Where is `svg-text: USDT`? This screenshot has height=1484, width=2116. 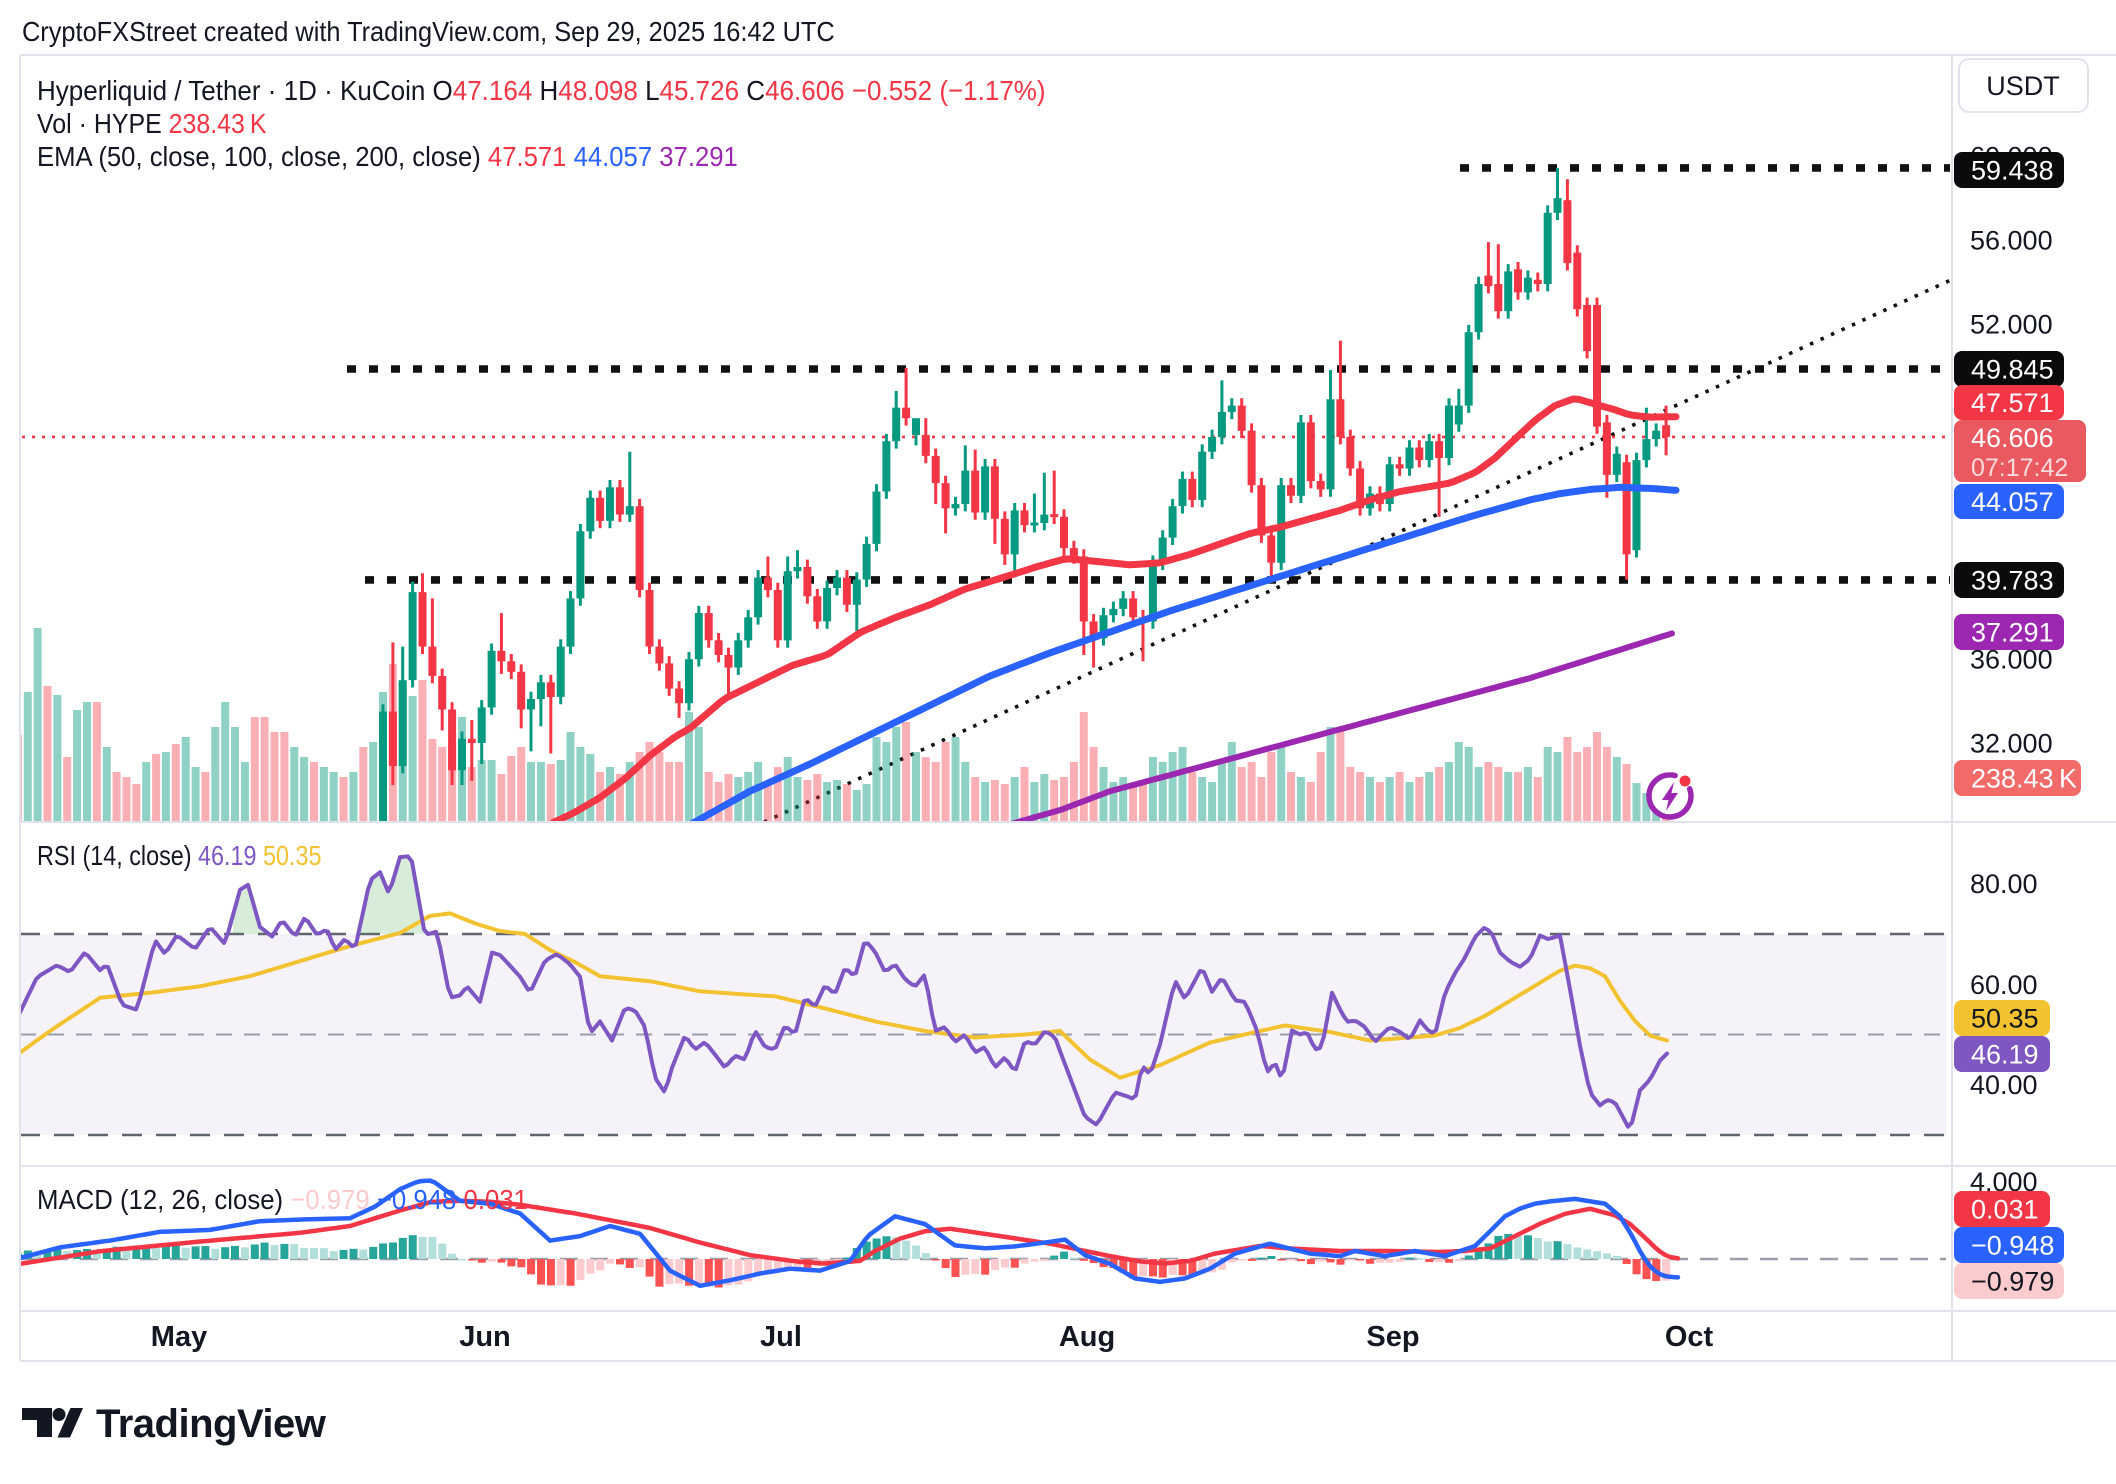 svg-text: USDT is located at coordinates (2023, 86).